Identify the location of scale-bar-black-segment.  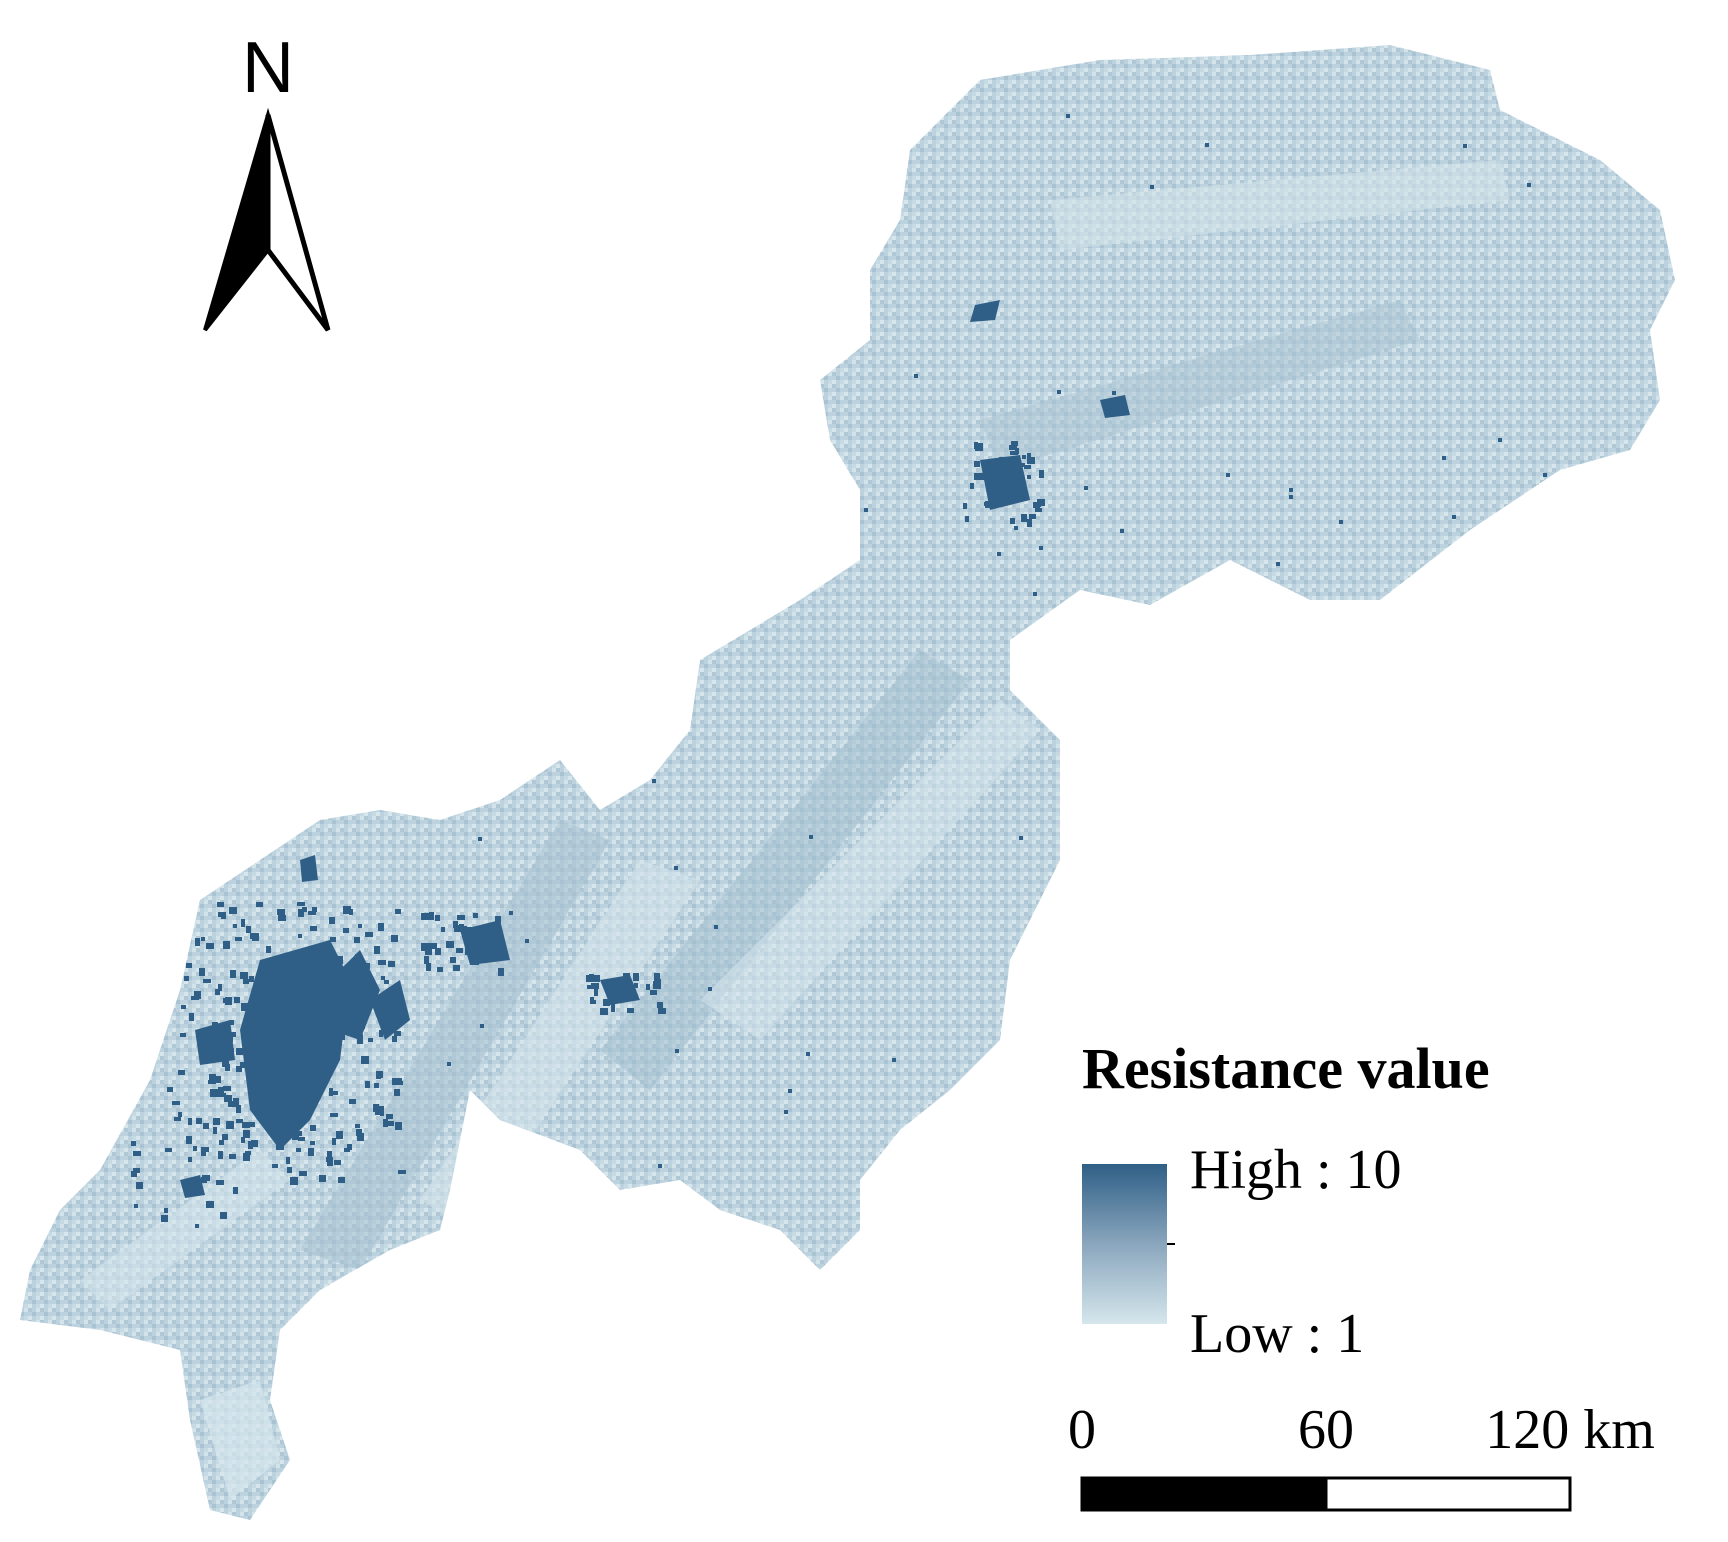
(1204, 1494).